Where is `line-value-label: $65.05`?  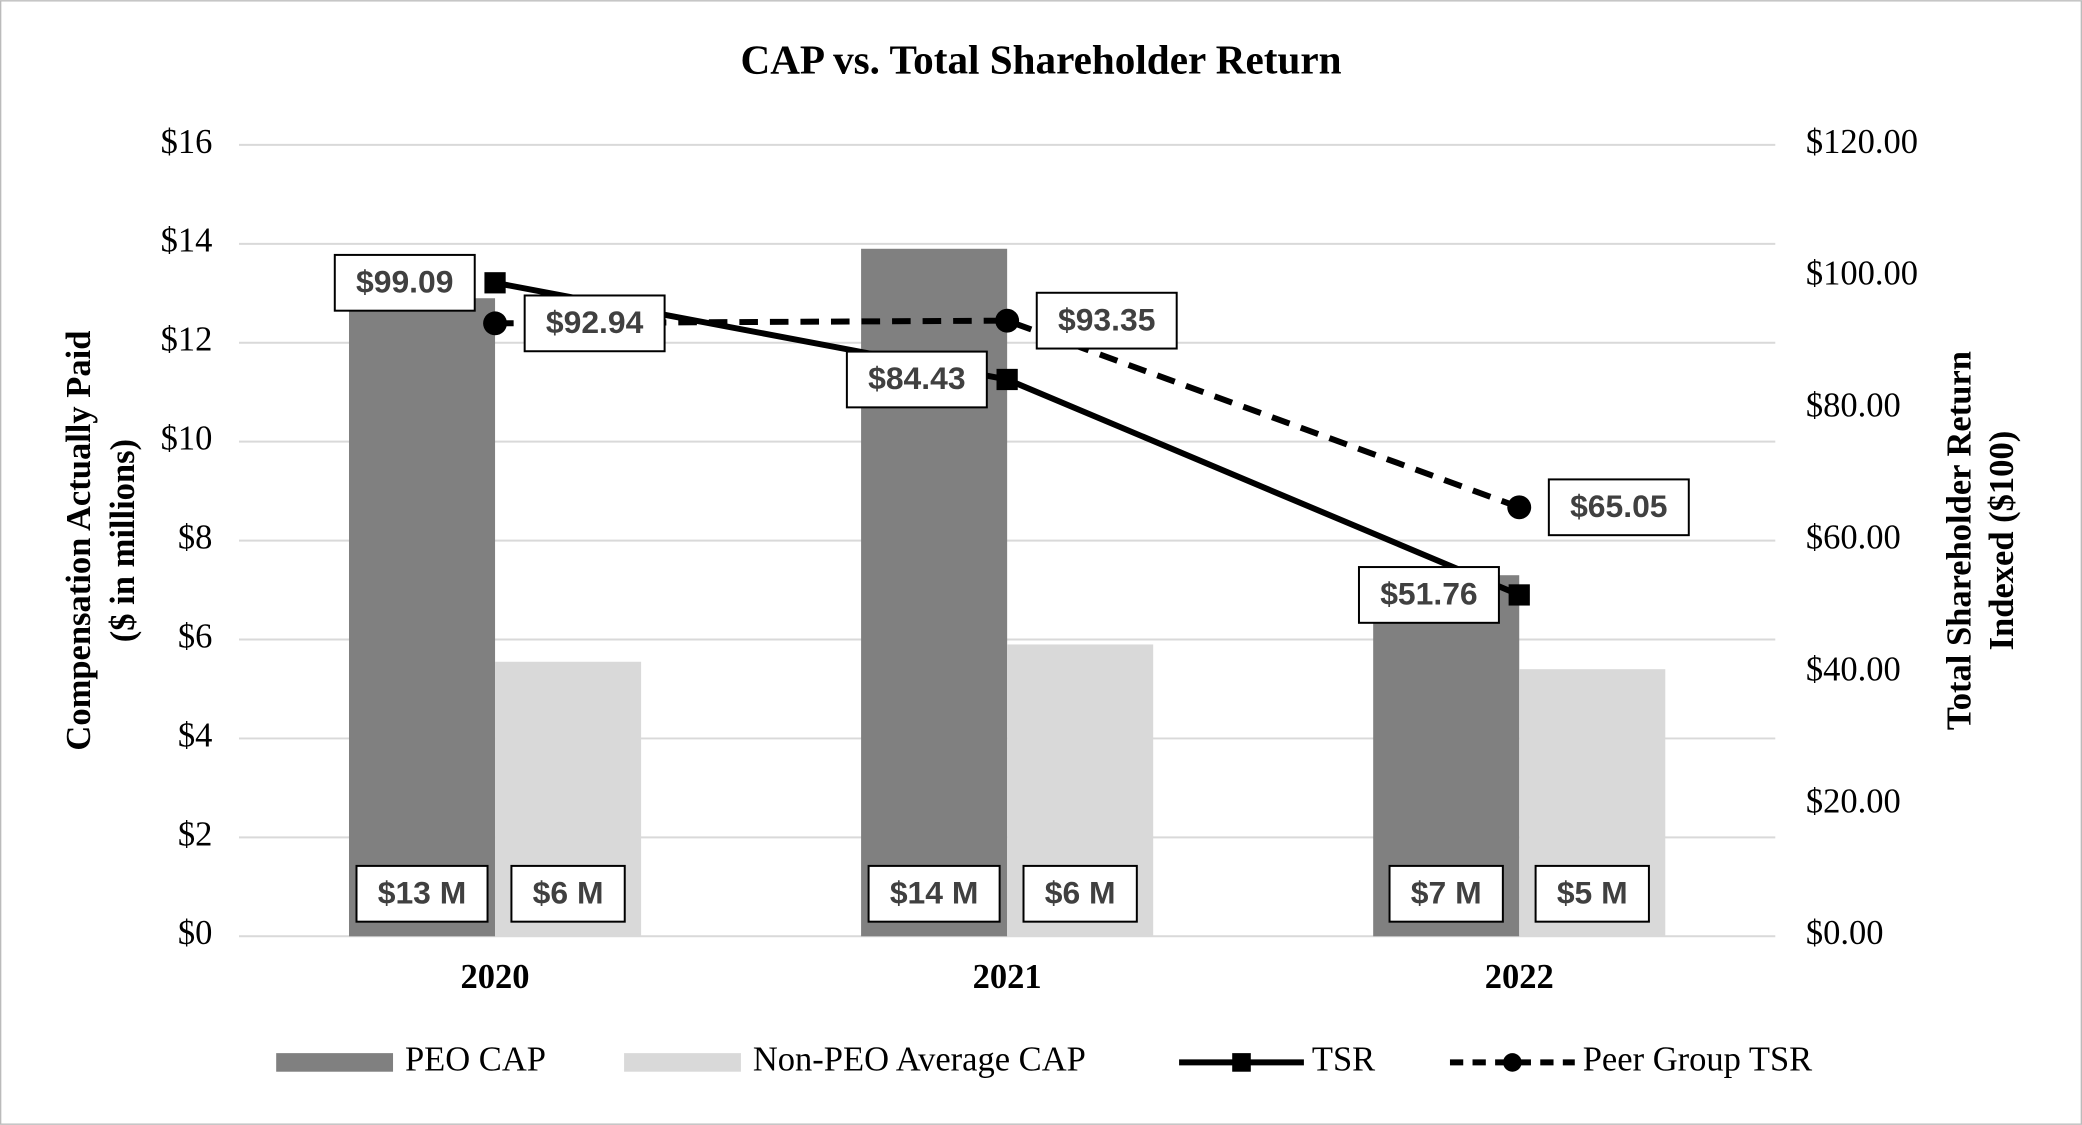
line-value-label: $65.05 is located at coordinates (1618, 506).